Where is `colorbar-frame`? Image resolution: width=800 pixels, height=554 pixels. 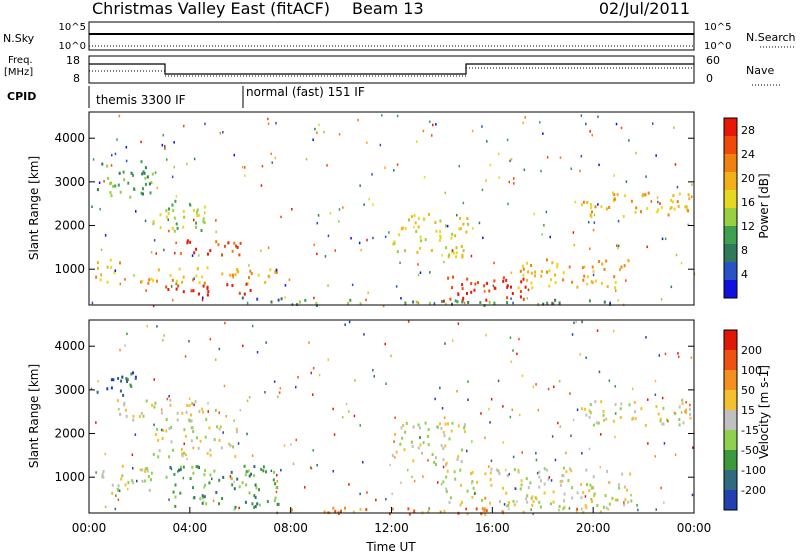 colorbar-frame is located at coordinates (730, 420).